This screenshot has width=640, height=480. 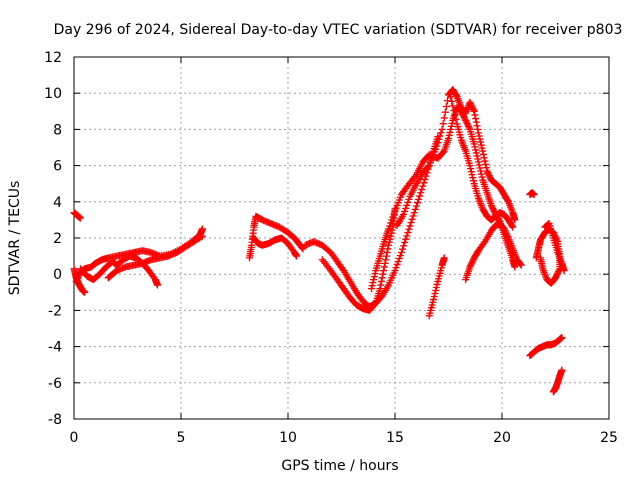 What do you see at coordinates (55, 384) in the screenshot?
I see `y-tick-label: -6` at bounding box center [55, 384].